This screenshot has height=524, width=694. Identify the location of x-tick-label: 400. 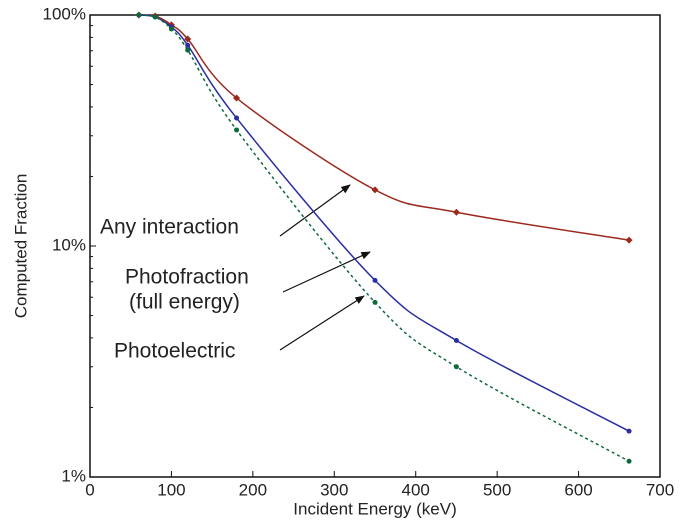
(416, 489).